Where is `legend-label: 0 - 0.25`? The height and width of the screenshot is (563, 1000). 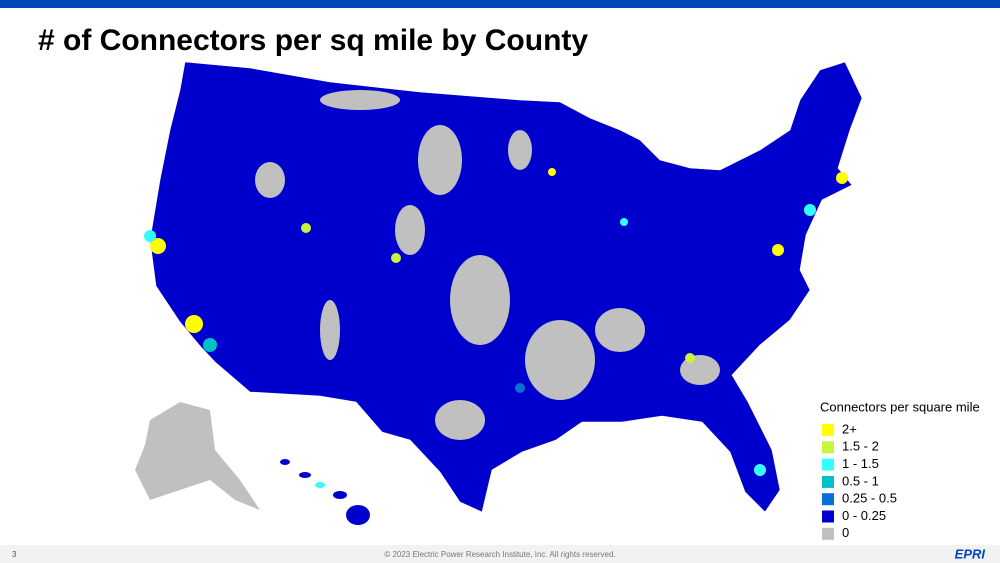
legend-label: 0 - 0.25 is located at coordinates (864, 515).